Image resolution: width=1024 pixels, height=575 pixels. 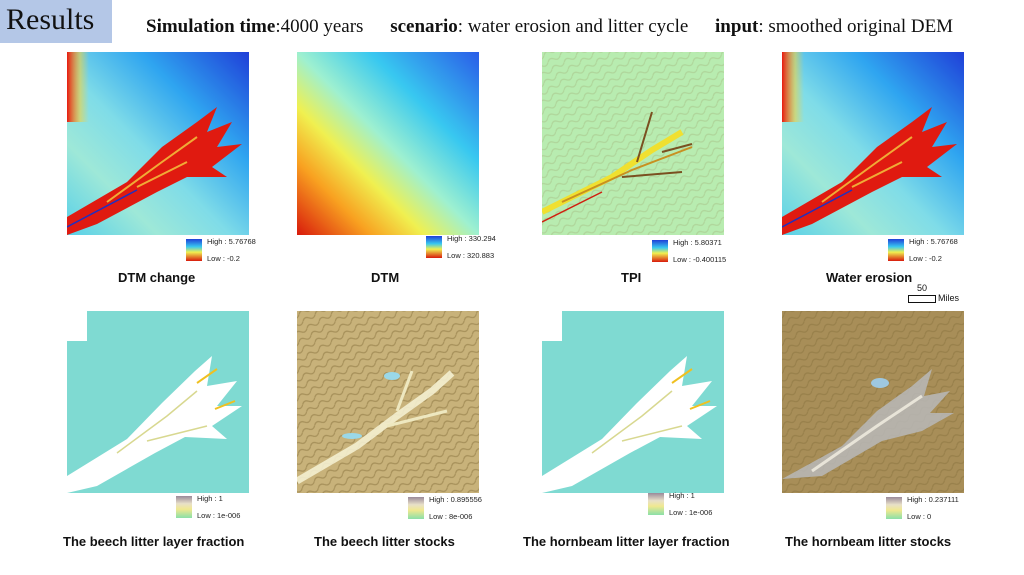 I want to click on caption-dtm: DTM, so click(x=385, y=277).